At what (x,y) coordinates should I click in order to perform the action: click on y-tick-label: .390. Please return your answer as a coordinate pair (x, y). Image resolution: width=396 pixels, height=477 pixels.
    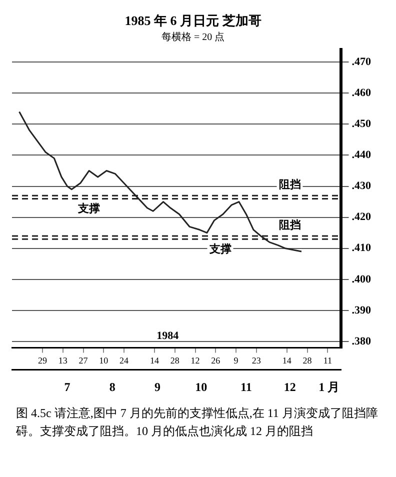
    Looking at the image, I should click on (362, 310).